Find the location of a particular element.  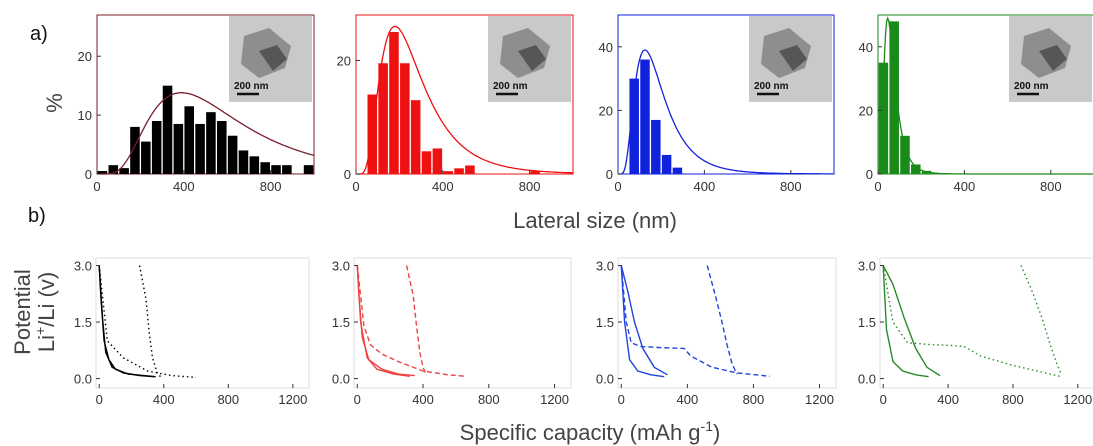

histogram-x-axis-label: Lateral size (nm) is located at coordinates (595, 220).